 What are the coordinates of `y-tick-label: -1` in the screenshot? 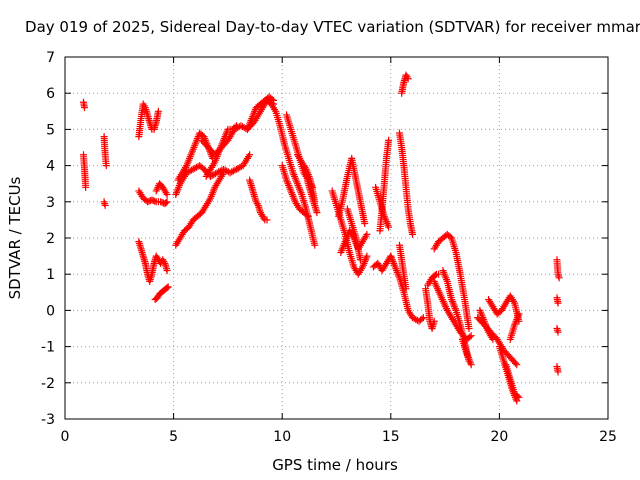 It's located at (48, 348).